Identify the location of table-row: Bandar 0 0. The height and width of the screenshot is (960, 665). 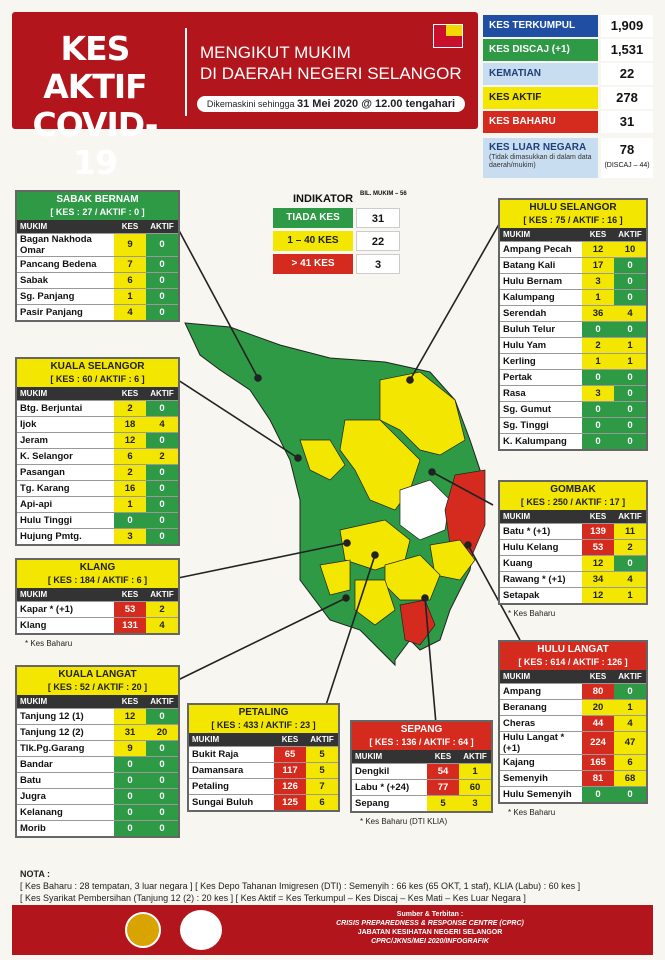
(97, 763).